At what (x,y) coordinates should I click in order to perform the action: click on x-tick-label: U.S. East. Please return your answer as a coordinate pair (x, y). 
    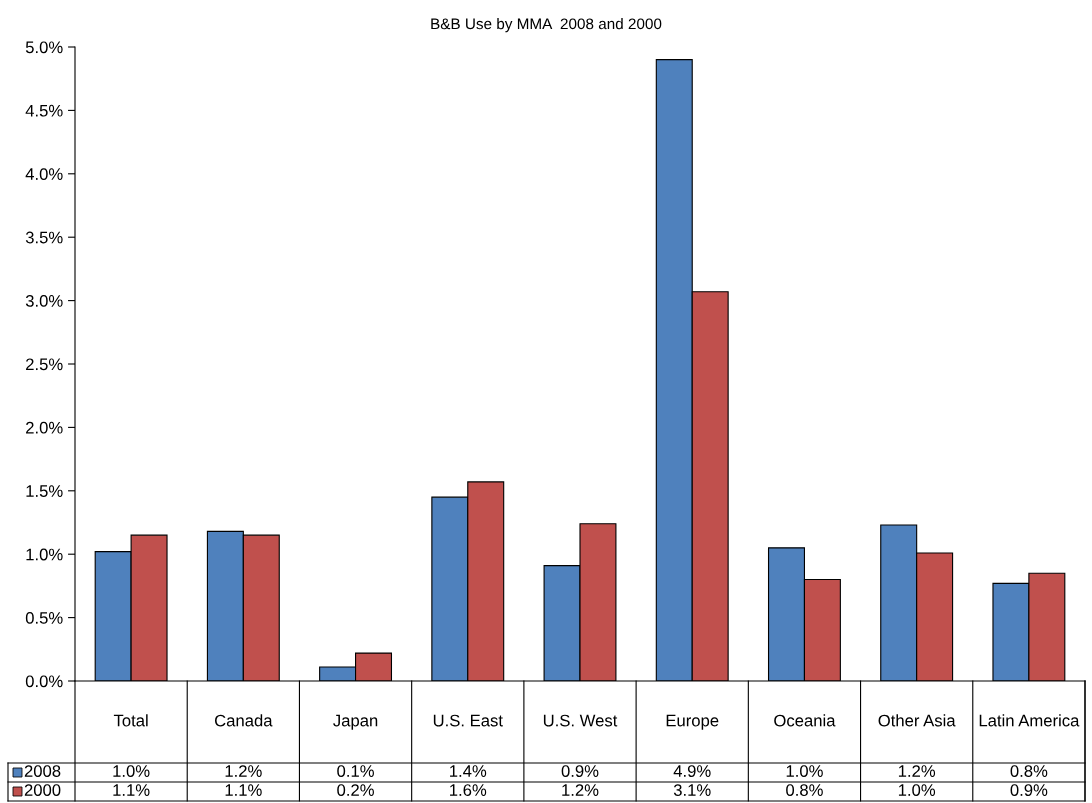
    Looking at the image, I should click on (468, 720).